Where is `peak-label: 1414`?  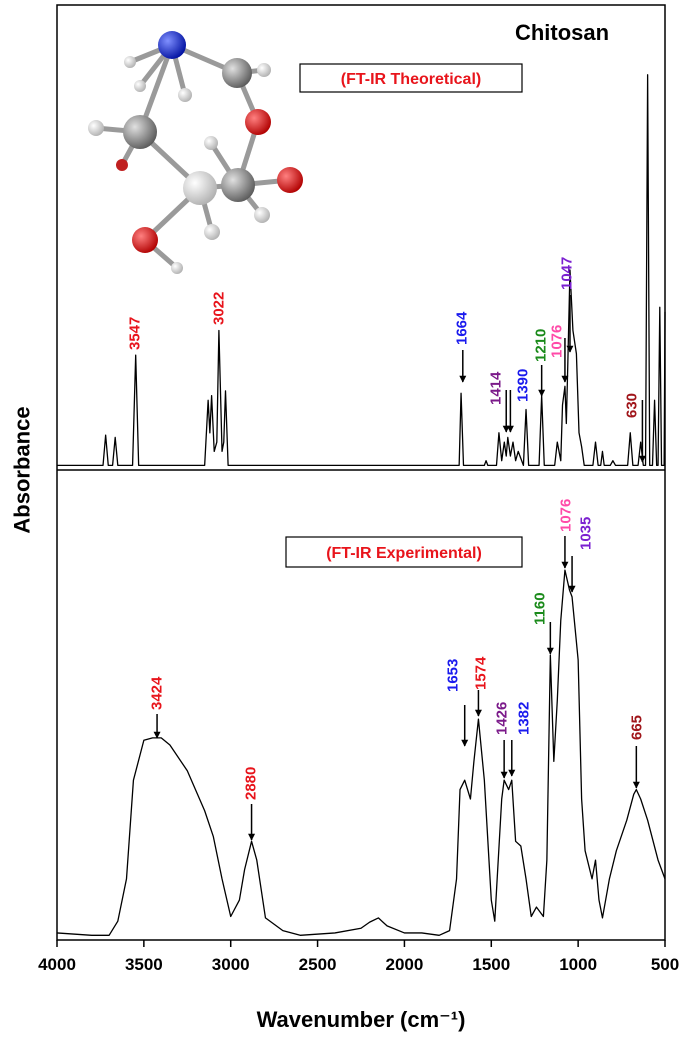 peak-label: 1414 is located at coordinates (496, 388).